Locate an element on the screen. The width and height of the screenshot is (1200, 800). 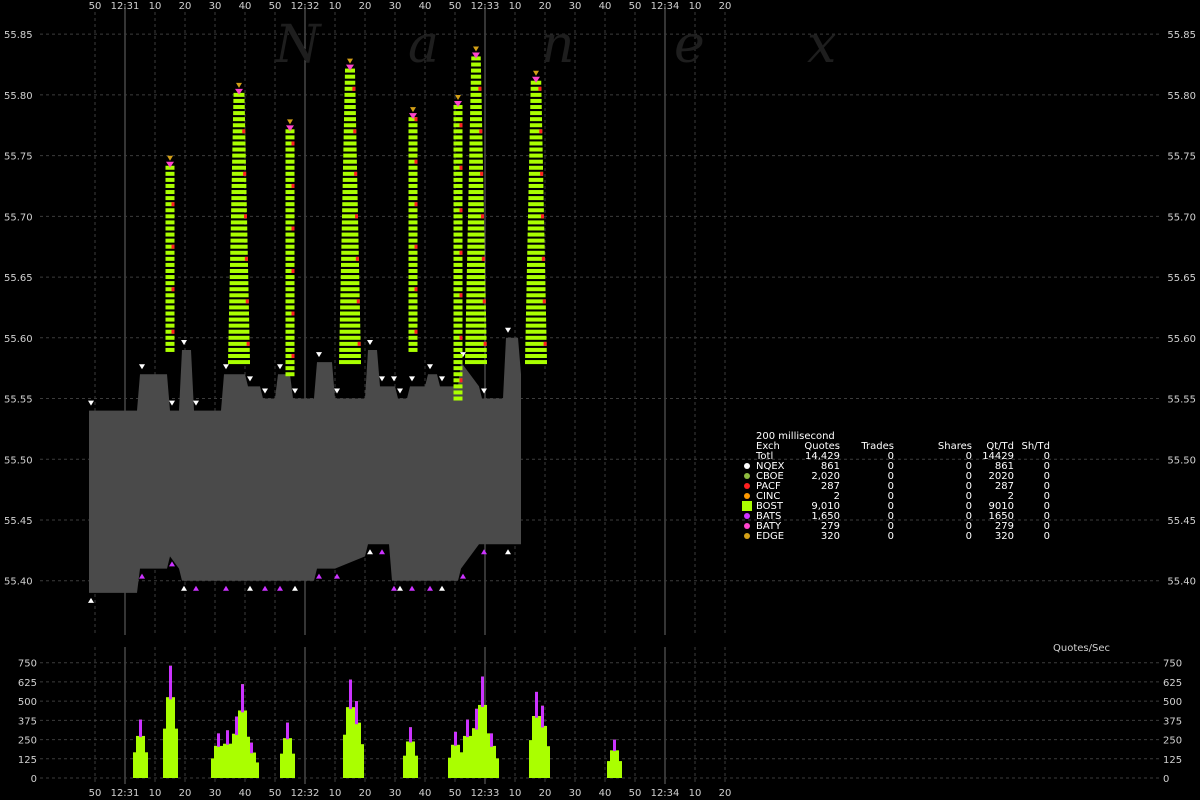
watermark-letter: n is located at coordinates (558, 45).